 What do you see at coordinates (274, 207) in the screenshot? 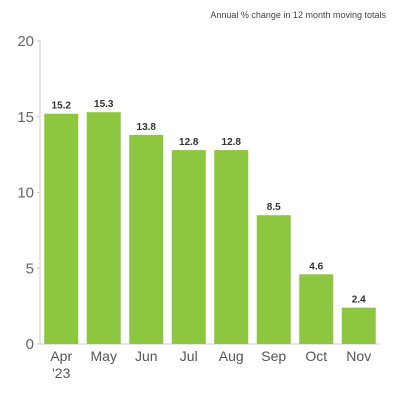
I see `data-label: 8.5` at bounding box center [274, 207].